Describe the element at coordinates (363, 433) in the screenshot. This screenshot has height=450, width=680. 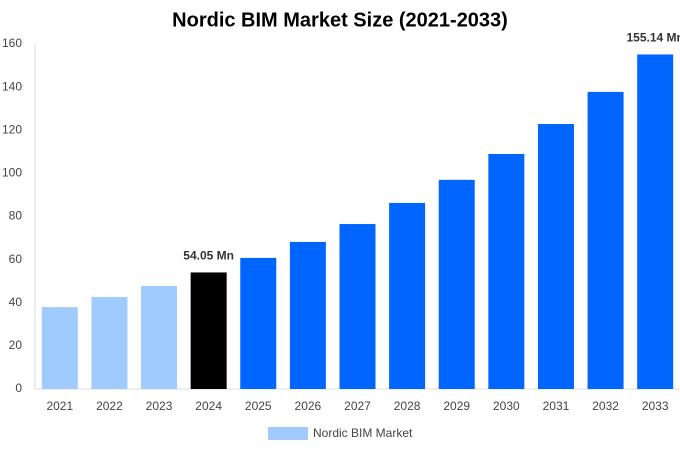
I see `legend-label: Nordic BIM Market` at that location.